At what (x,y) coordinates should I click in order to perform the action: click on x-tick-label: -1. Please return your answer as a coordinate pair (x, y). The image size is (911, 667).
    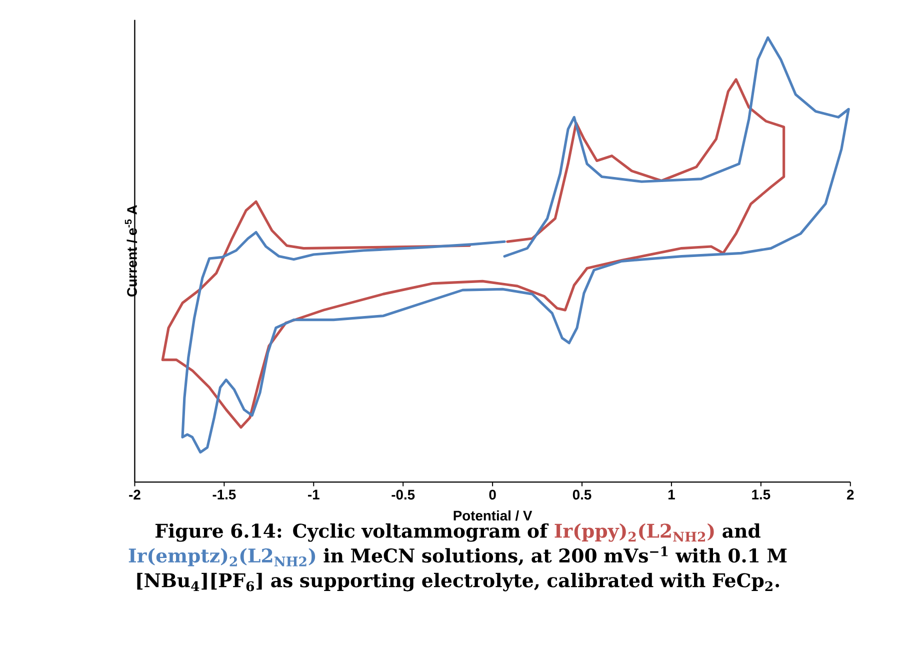
    Looking at the image, I should click on (314, 495).